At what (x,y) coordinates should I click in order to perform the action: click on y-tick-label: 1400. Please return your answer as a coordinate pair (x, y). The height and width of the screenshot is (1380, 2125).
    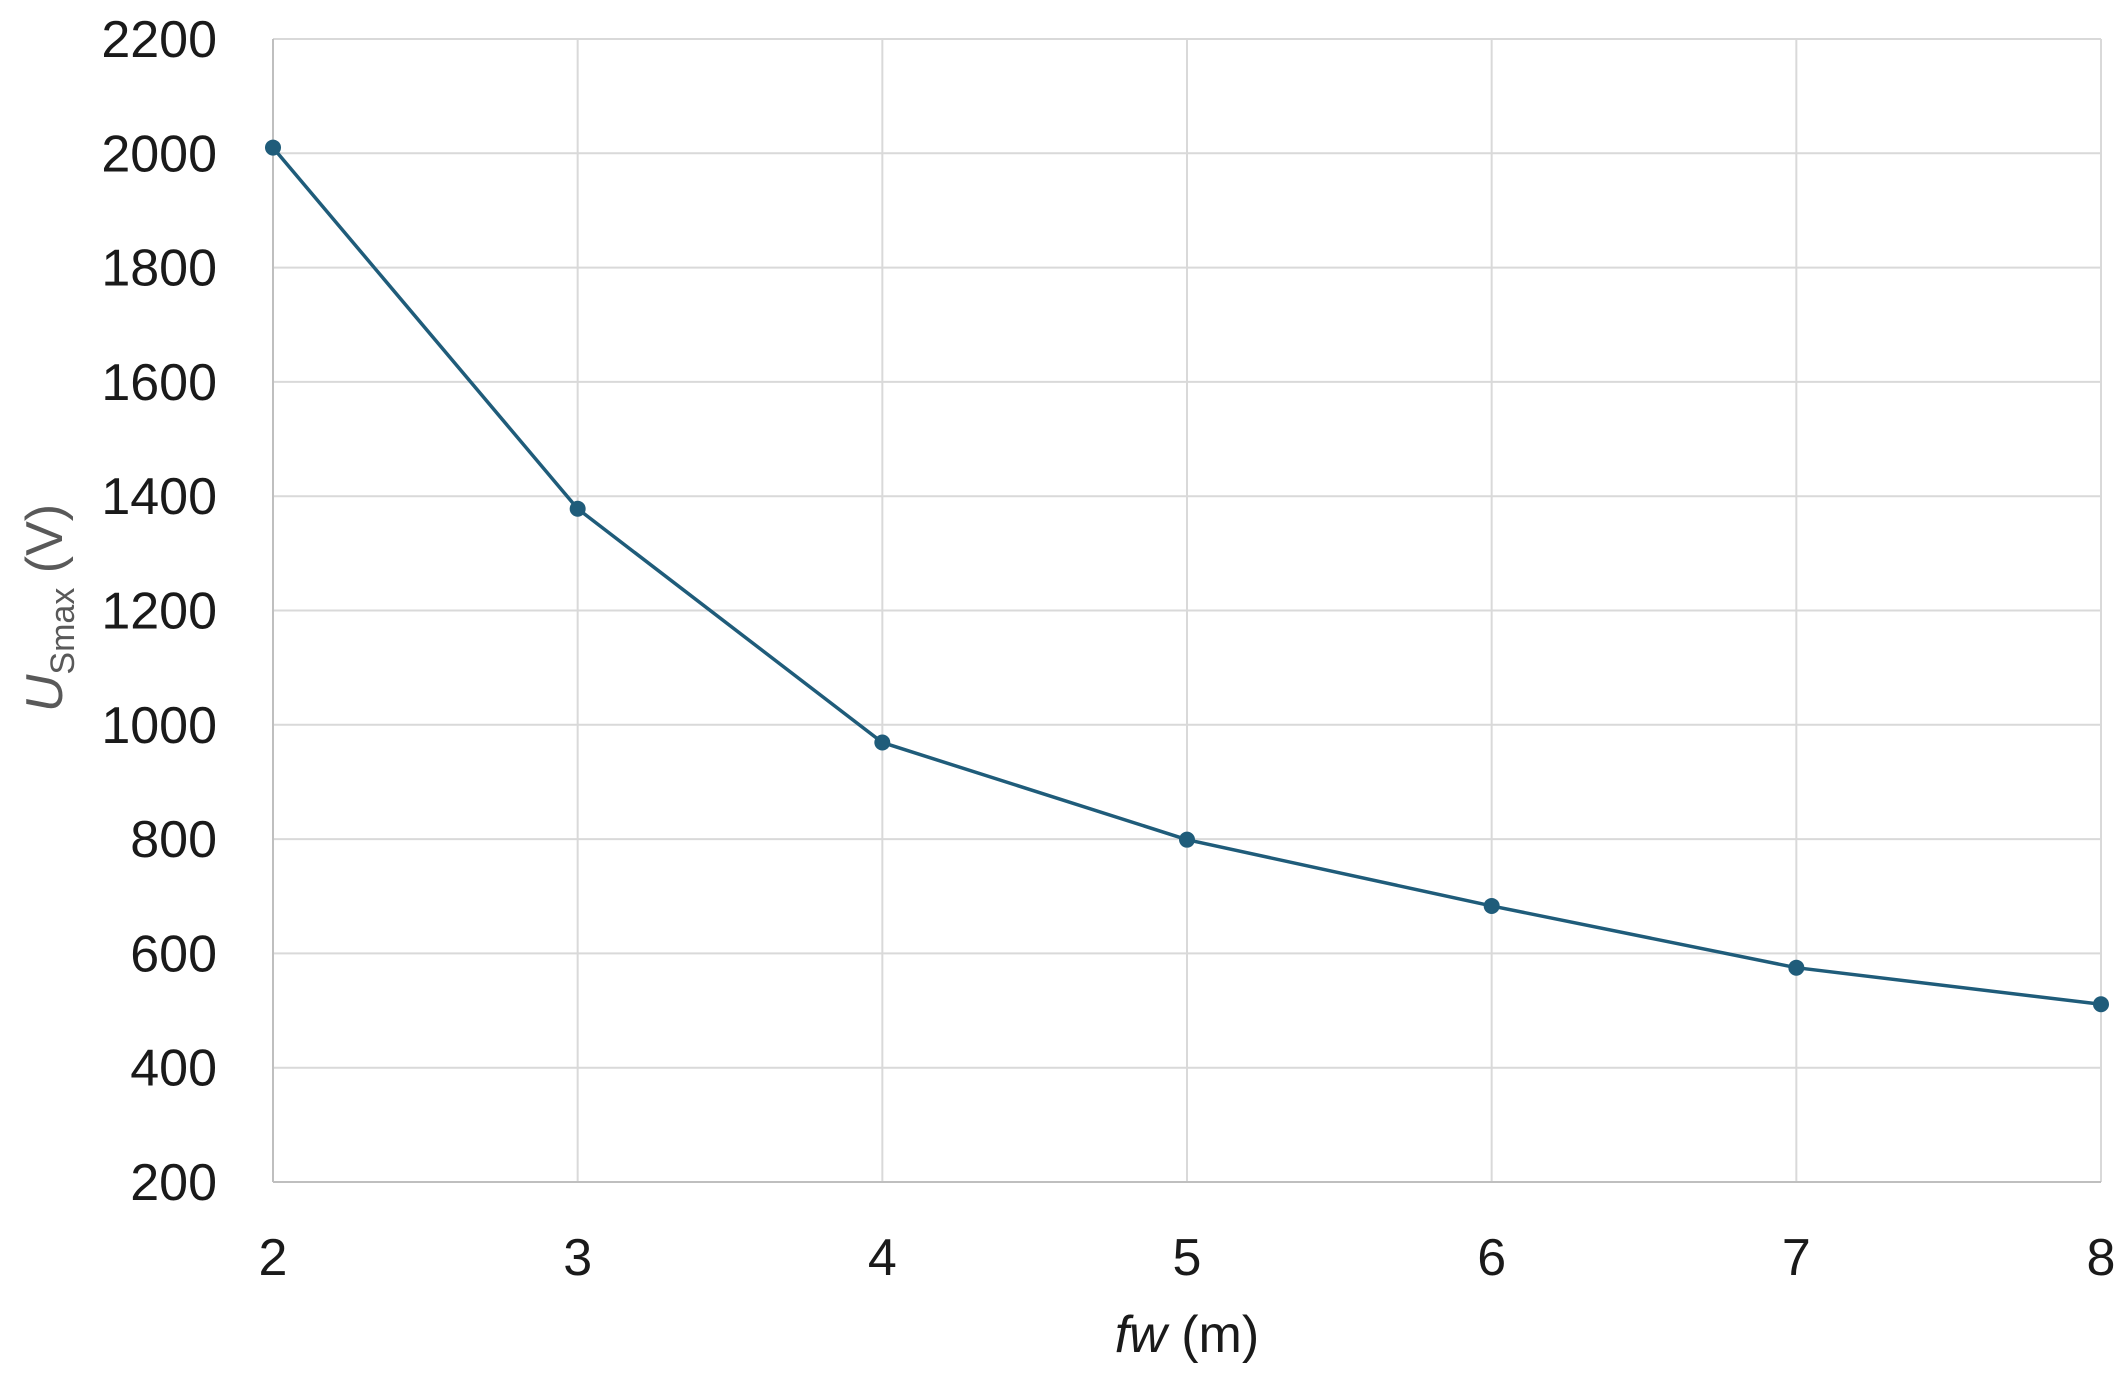
    Looking at the image, I should click on (159, 497).